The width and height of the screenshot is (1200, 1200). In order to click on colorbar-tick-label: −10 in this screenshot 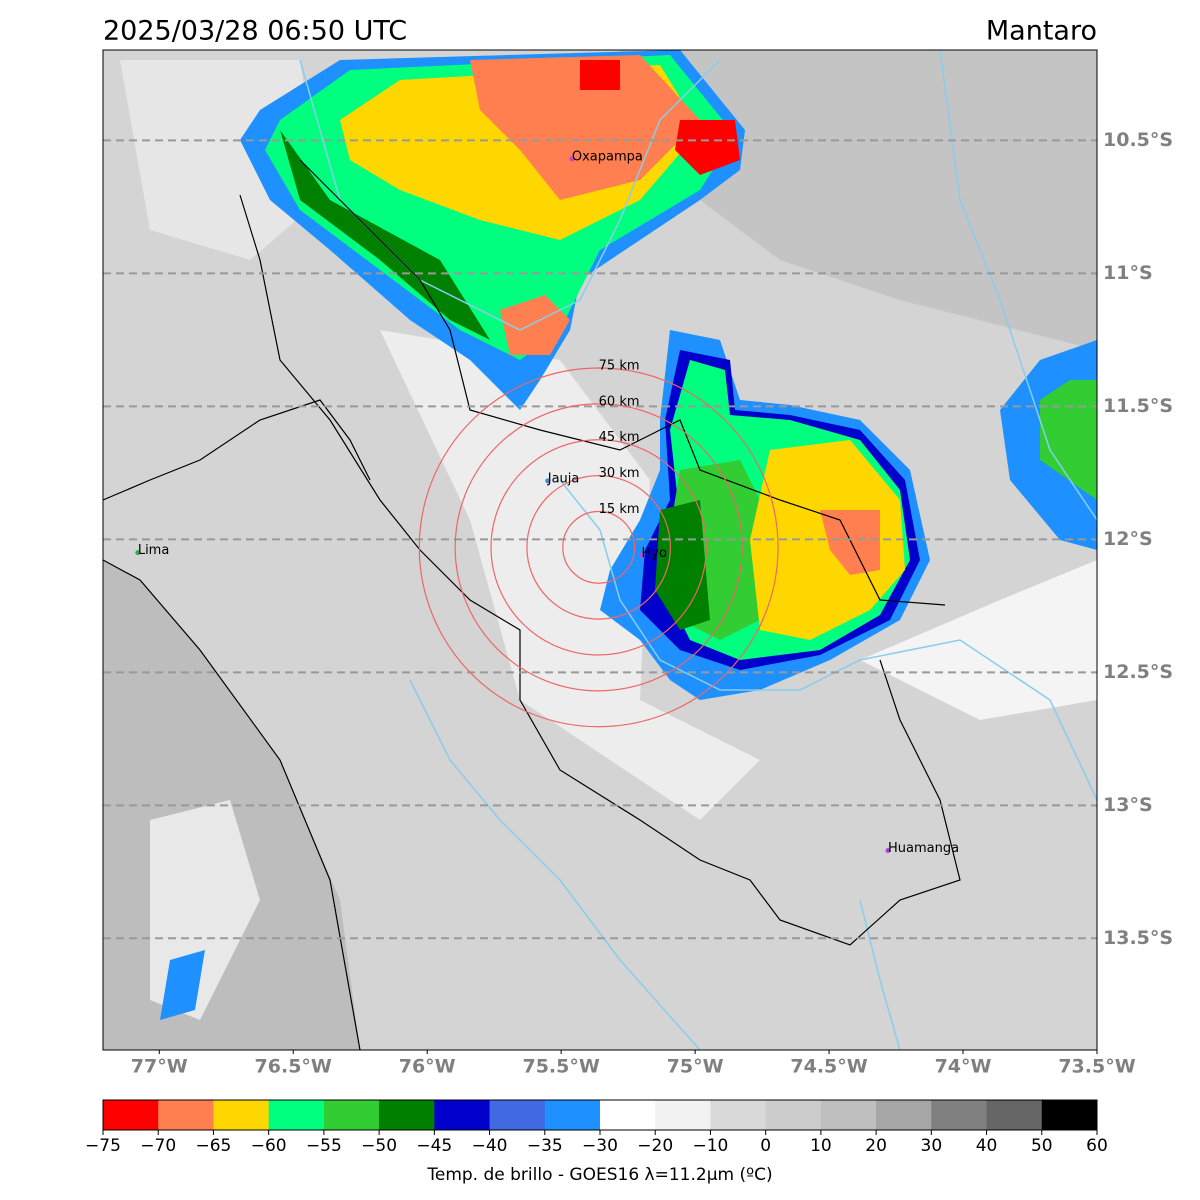, I will do `click(710, 1146)`.